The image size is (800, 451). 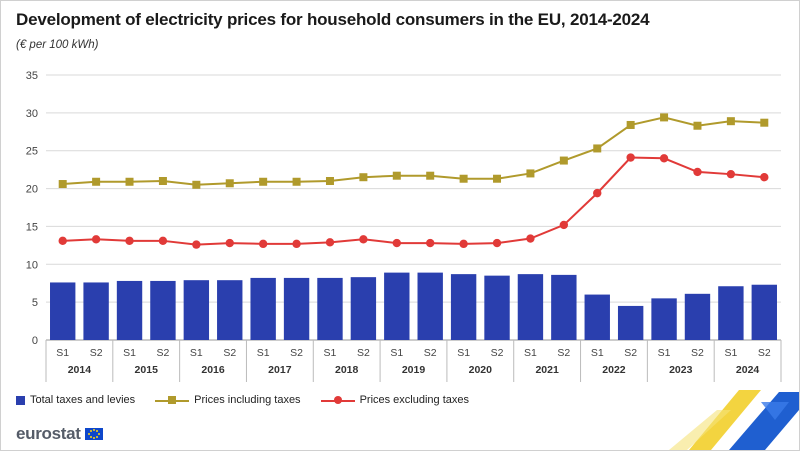 What do you see at coordinates (681, 370) in the screenshot?
I see `x-year-label: 2023` at bounding box center [681, 370].